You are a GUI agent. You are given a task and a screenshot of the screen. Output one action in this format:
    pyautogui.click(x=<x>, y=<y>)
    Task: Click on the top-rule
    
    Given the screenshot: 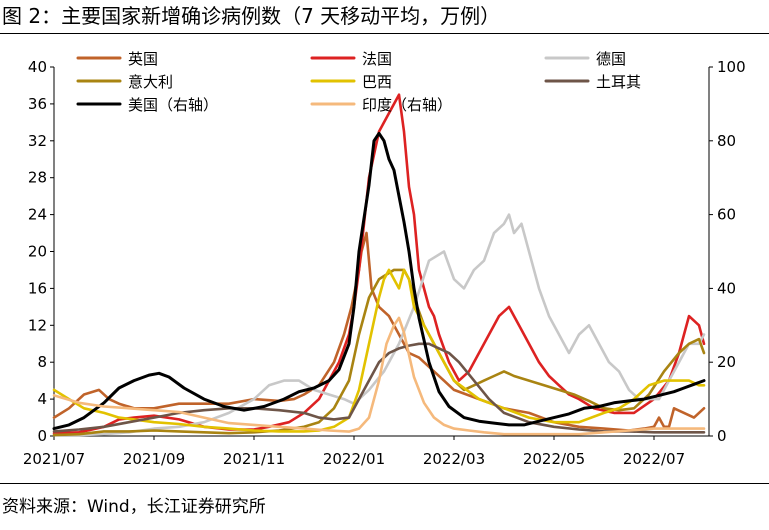 What is the action you would take?
    pyautogui.click(x=384, y=33)
    